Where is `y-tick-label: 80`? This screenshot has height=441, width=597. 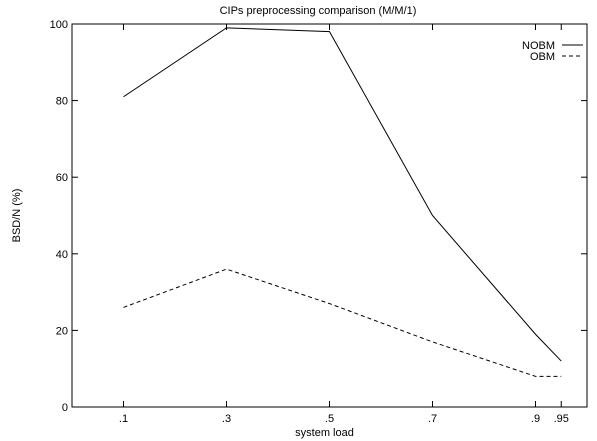 y-tick-label: 80 is located at coordinates (62, 102).